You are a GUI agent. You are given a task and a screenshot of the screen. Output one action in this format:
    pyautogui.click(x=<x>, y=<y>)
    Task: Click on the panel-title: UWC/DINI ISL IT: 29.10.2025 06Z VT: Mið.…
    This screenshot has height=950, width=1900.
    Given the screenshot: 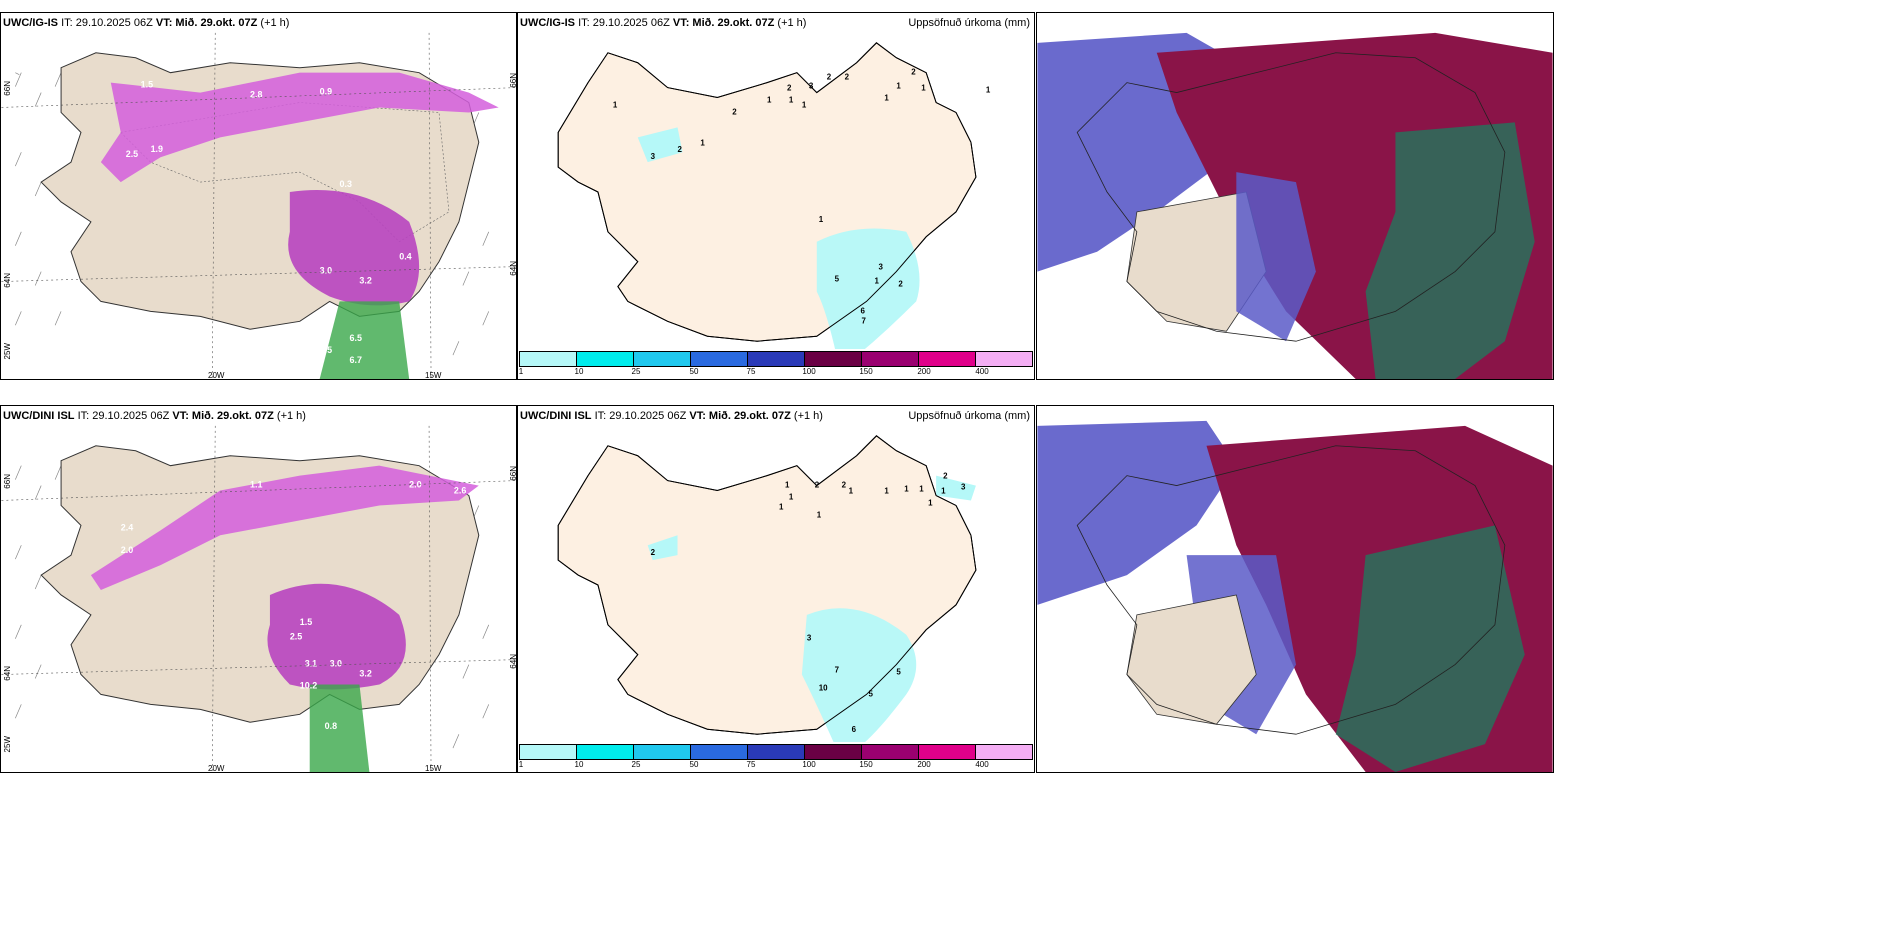 What is the action you would take?
    pyautogui.click(x=1190, y=416)
    